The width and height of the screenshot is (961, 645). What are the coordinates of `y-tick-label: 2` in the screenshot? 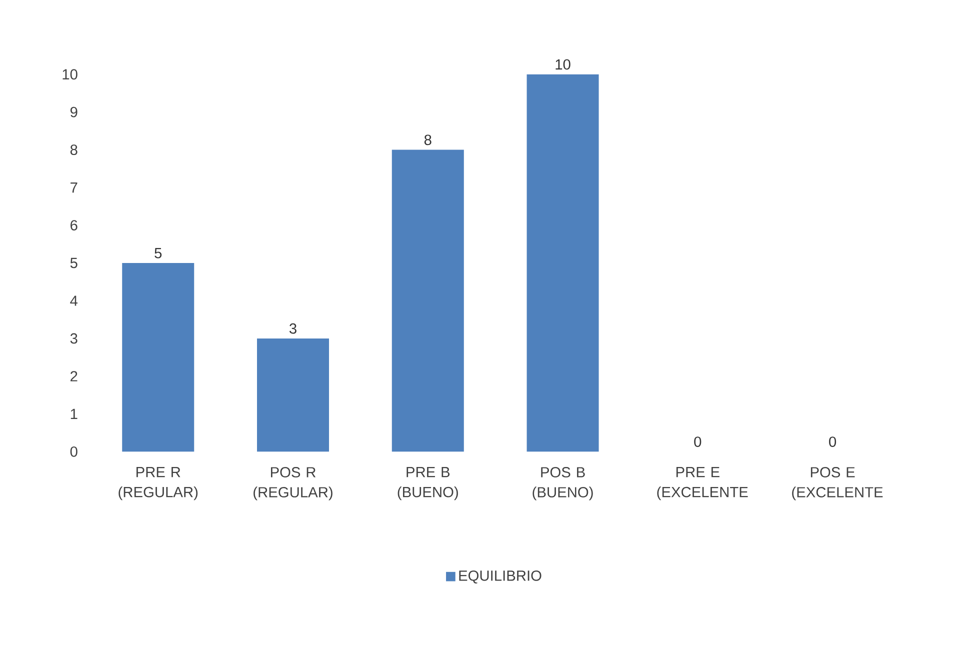 It's located at (74, 376).